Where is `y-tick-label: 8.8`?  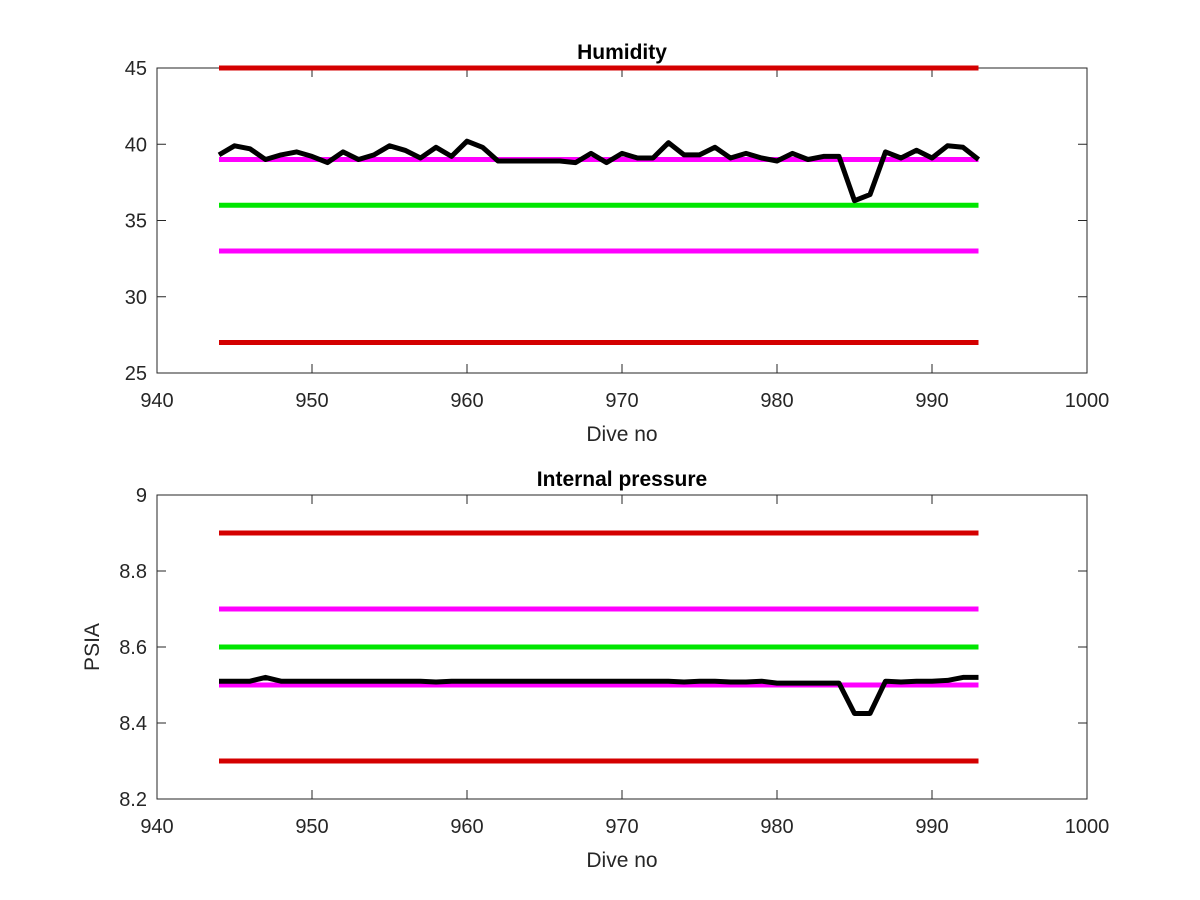 y-tick-label: 8.8 is located at coordinates (133, 572).